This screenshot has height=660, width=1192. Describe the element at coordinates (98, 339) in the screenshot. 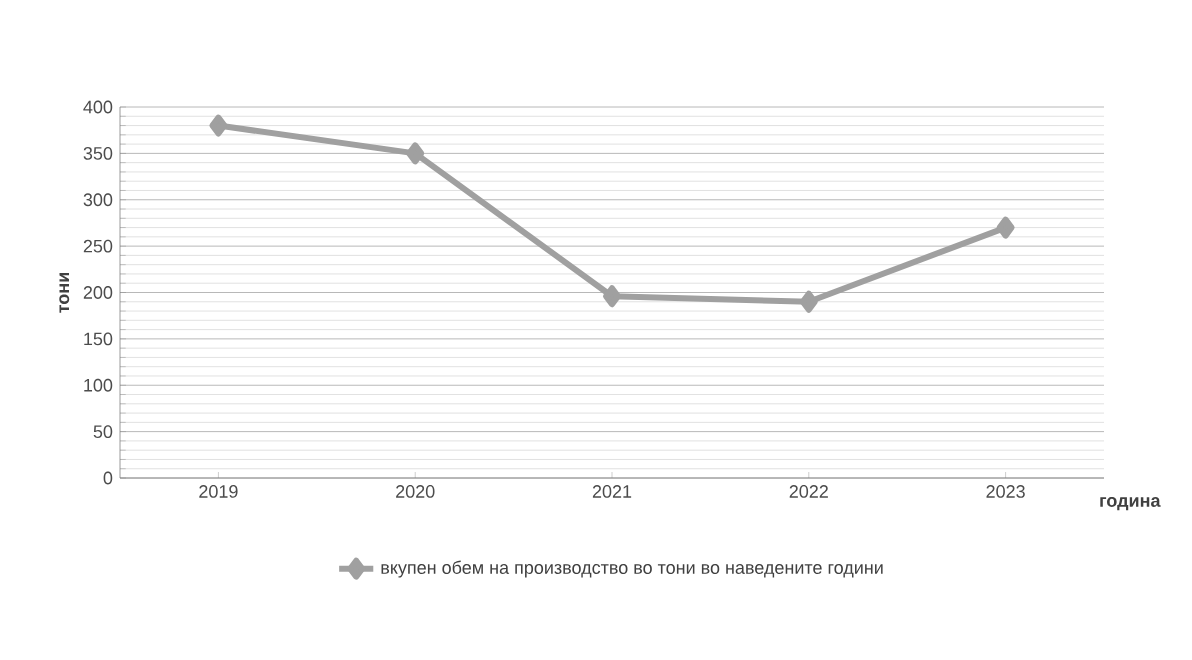

I see `y-tick-label: 150` at that location.